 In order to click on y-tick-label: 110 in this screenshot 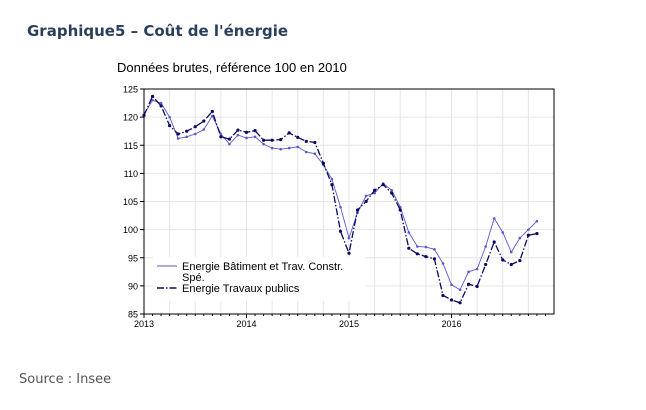, I will do `click(131, 174)`.